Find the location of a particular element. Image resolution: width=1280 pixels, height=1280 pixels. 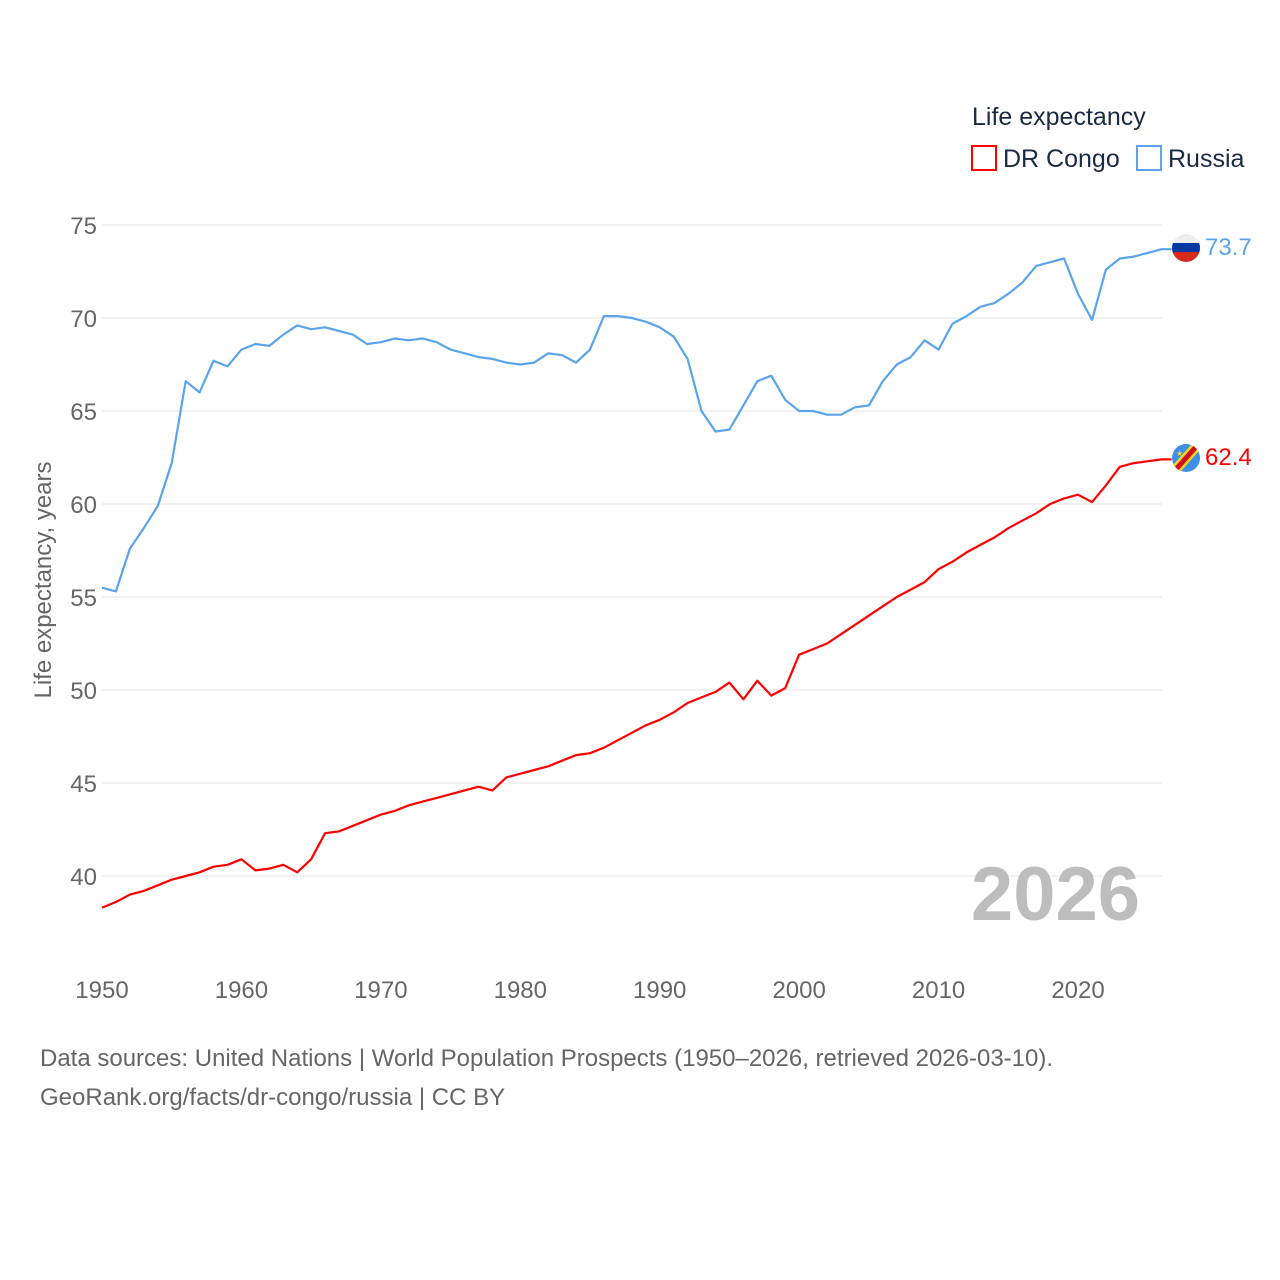

russia-end-label: 73.7 is located at coordinates (1228, 247).